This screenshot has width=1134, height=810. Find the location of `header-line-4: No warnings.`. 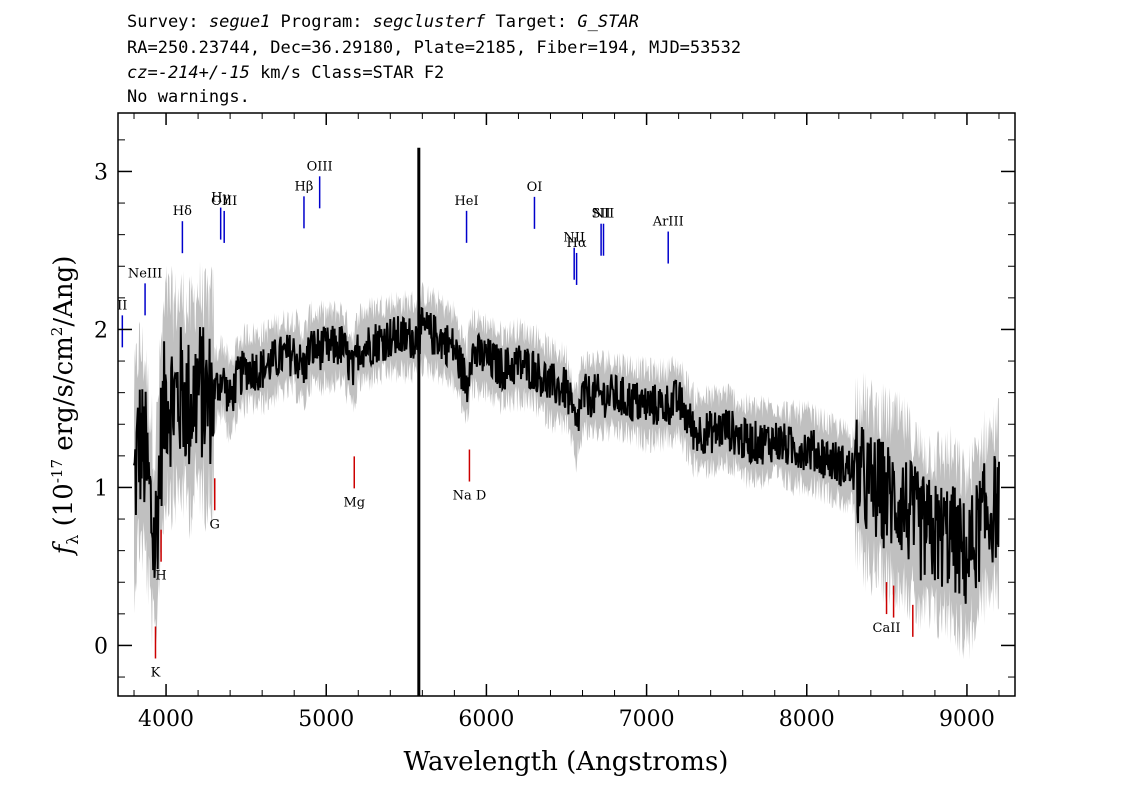

header-line-4: No warnings. is located at coordinates (188, 97).